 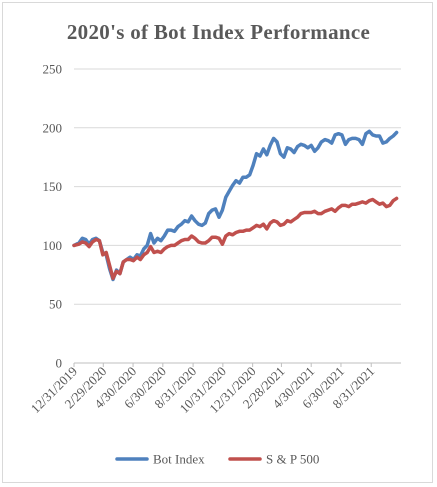 I want to click on y-tick-label: 150, so click(x=53, y=186).